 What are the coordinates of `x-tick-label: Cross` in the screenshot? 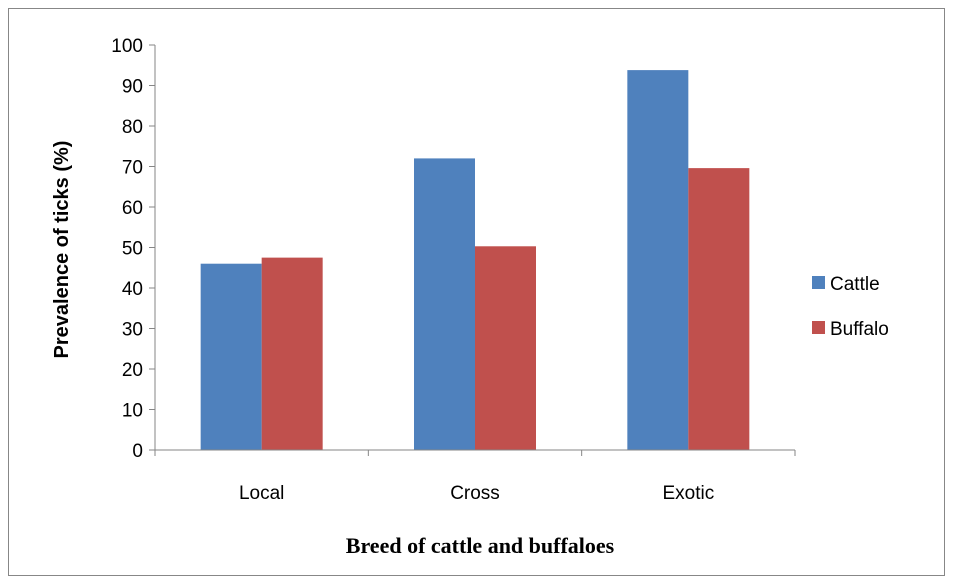 It's located at (475, 493).